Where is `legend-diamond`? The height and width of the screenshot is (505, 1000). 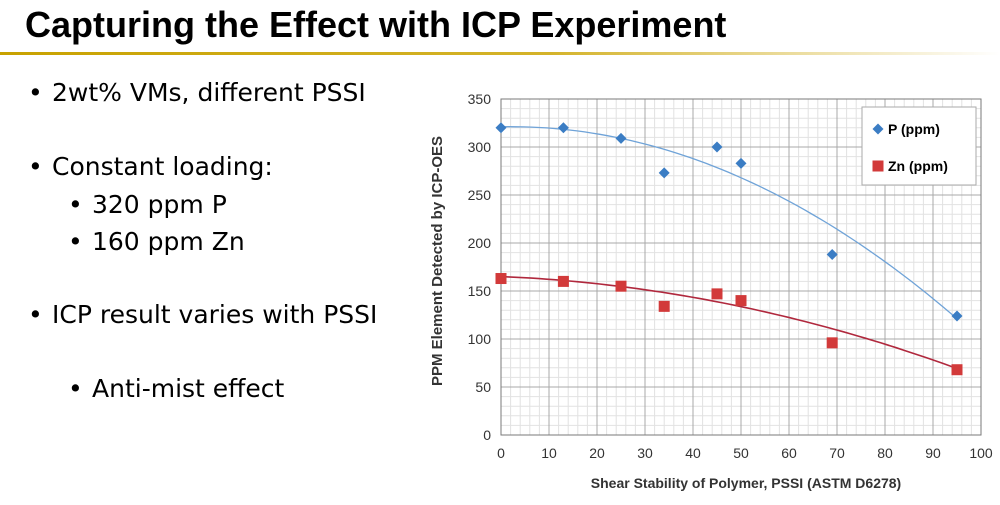 legend-diamond is located at coordinates (878, 129).